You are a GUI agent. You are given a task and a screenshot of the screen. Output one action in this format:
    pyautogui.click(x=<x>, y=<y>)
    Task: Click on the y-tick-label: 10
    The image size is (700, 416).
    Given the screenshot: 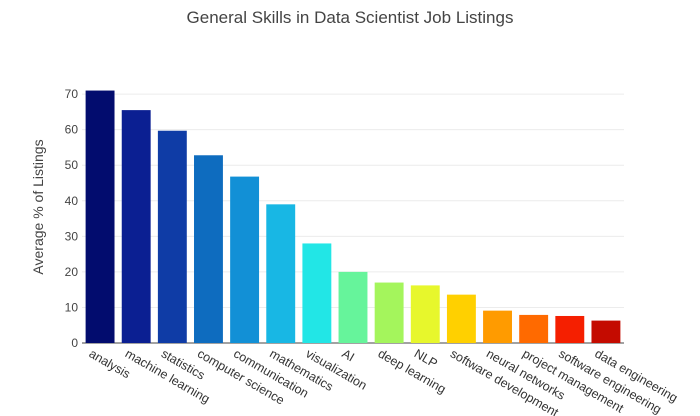 What is the action you would take?
    pyautogui.click(x=72, y=307)
    